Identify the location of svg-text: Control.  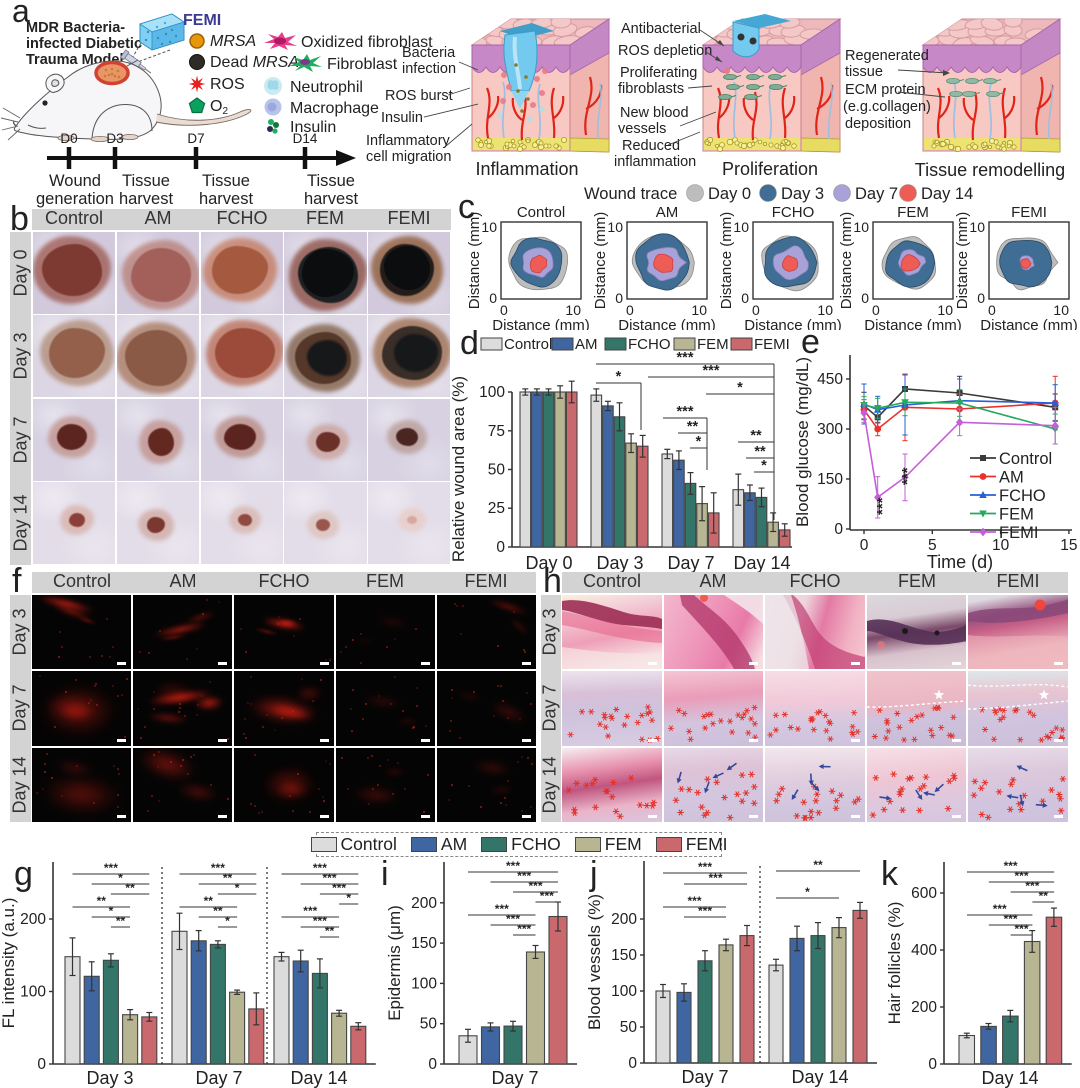
(528, 344).